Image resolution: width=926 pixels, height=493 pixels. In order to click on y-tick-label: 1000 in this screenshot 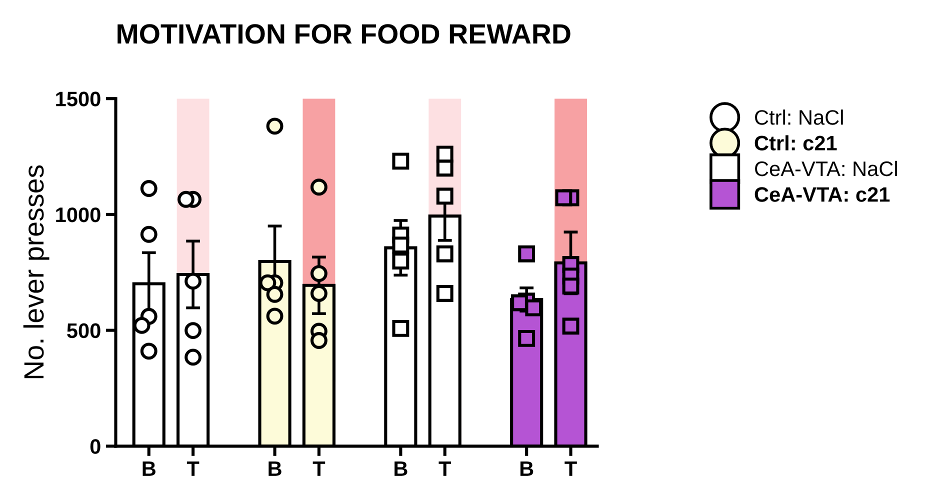, I will do `click(78, 214)`.